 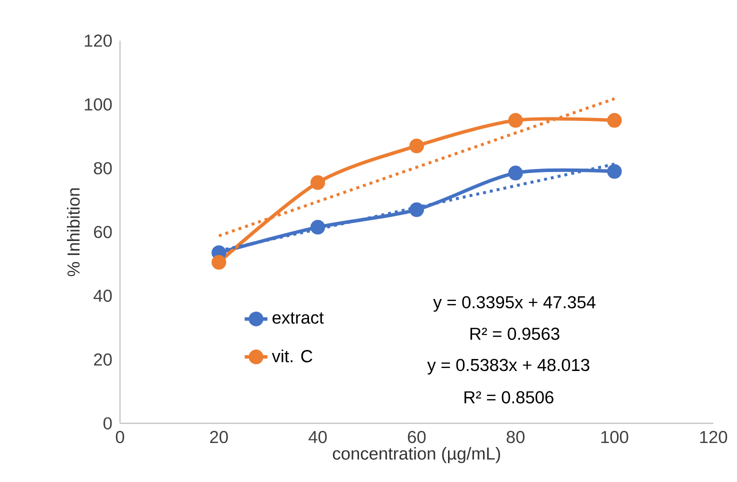 I want to click on x-axis-title: concentration (µg/mL), so click(x=416, y=455).